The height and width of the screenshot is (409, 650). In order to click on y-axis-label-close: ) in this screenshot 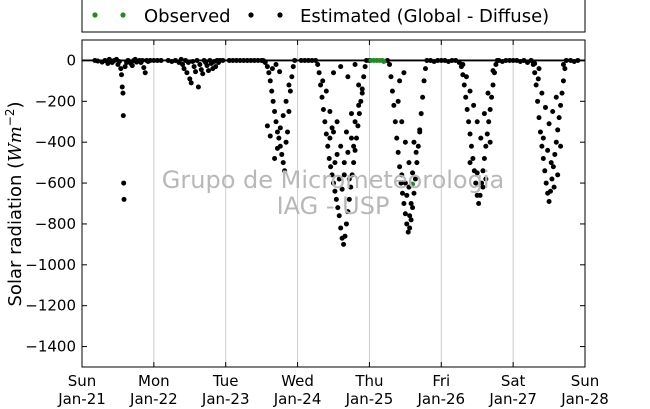, I will do `click(15, 104)`.